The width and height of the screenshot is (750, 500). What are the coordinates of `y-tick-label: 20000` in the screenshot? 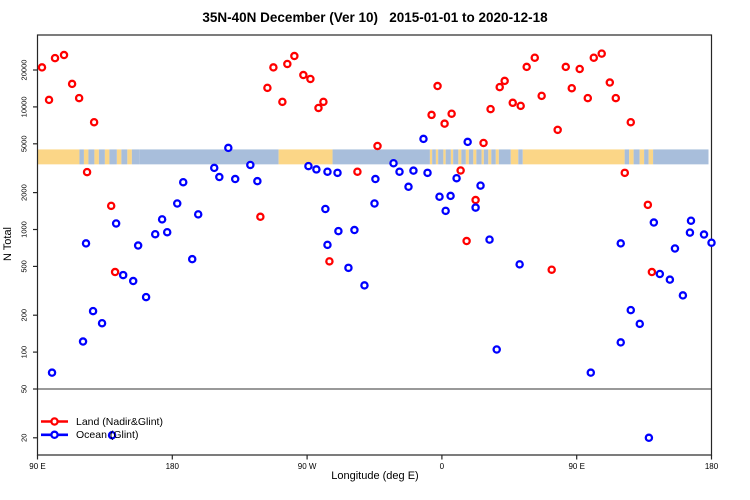 It's located at (24, 70).